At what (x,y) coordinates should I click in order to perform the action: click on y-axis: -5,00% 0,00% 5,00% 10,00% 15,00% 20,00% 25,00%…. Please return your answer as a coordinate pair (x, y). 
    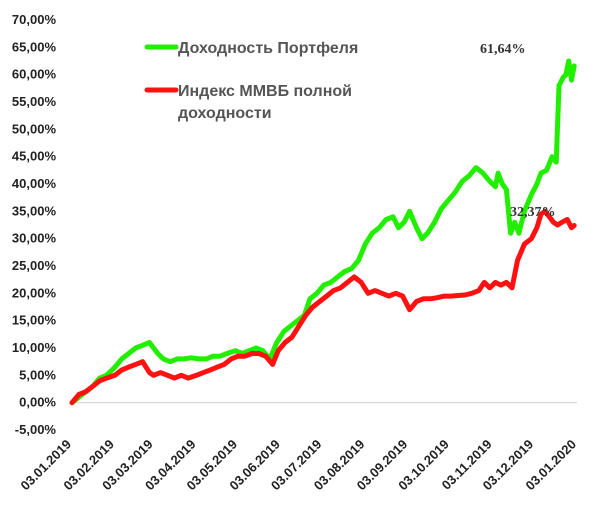
    Looking at the image, I should click on (34, 224).